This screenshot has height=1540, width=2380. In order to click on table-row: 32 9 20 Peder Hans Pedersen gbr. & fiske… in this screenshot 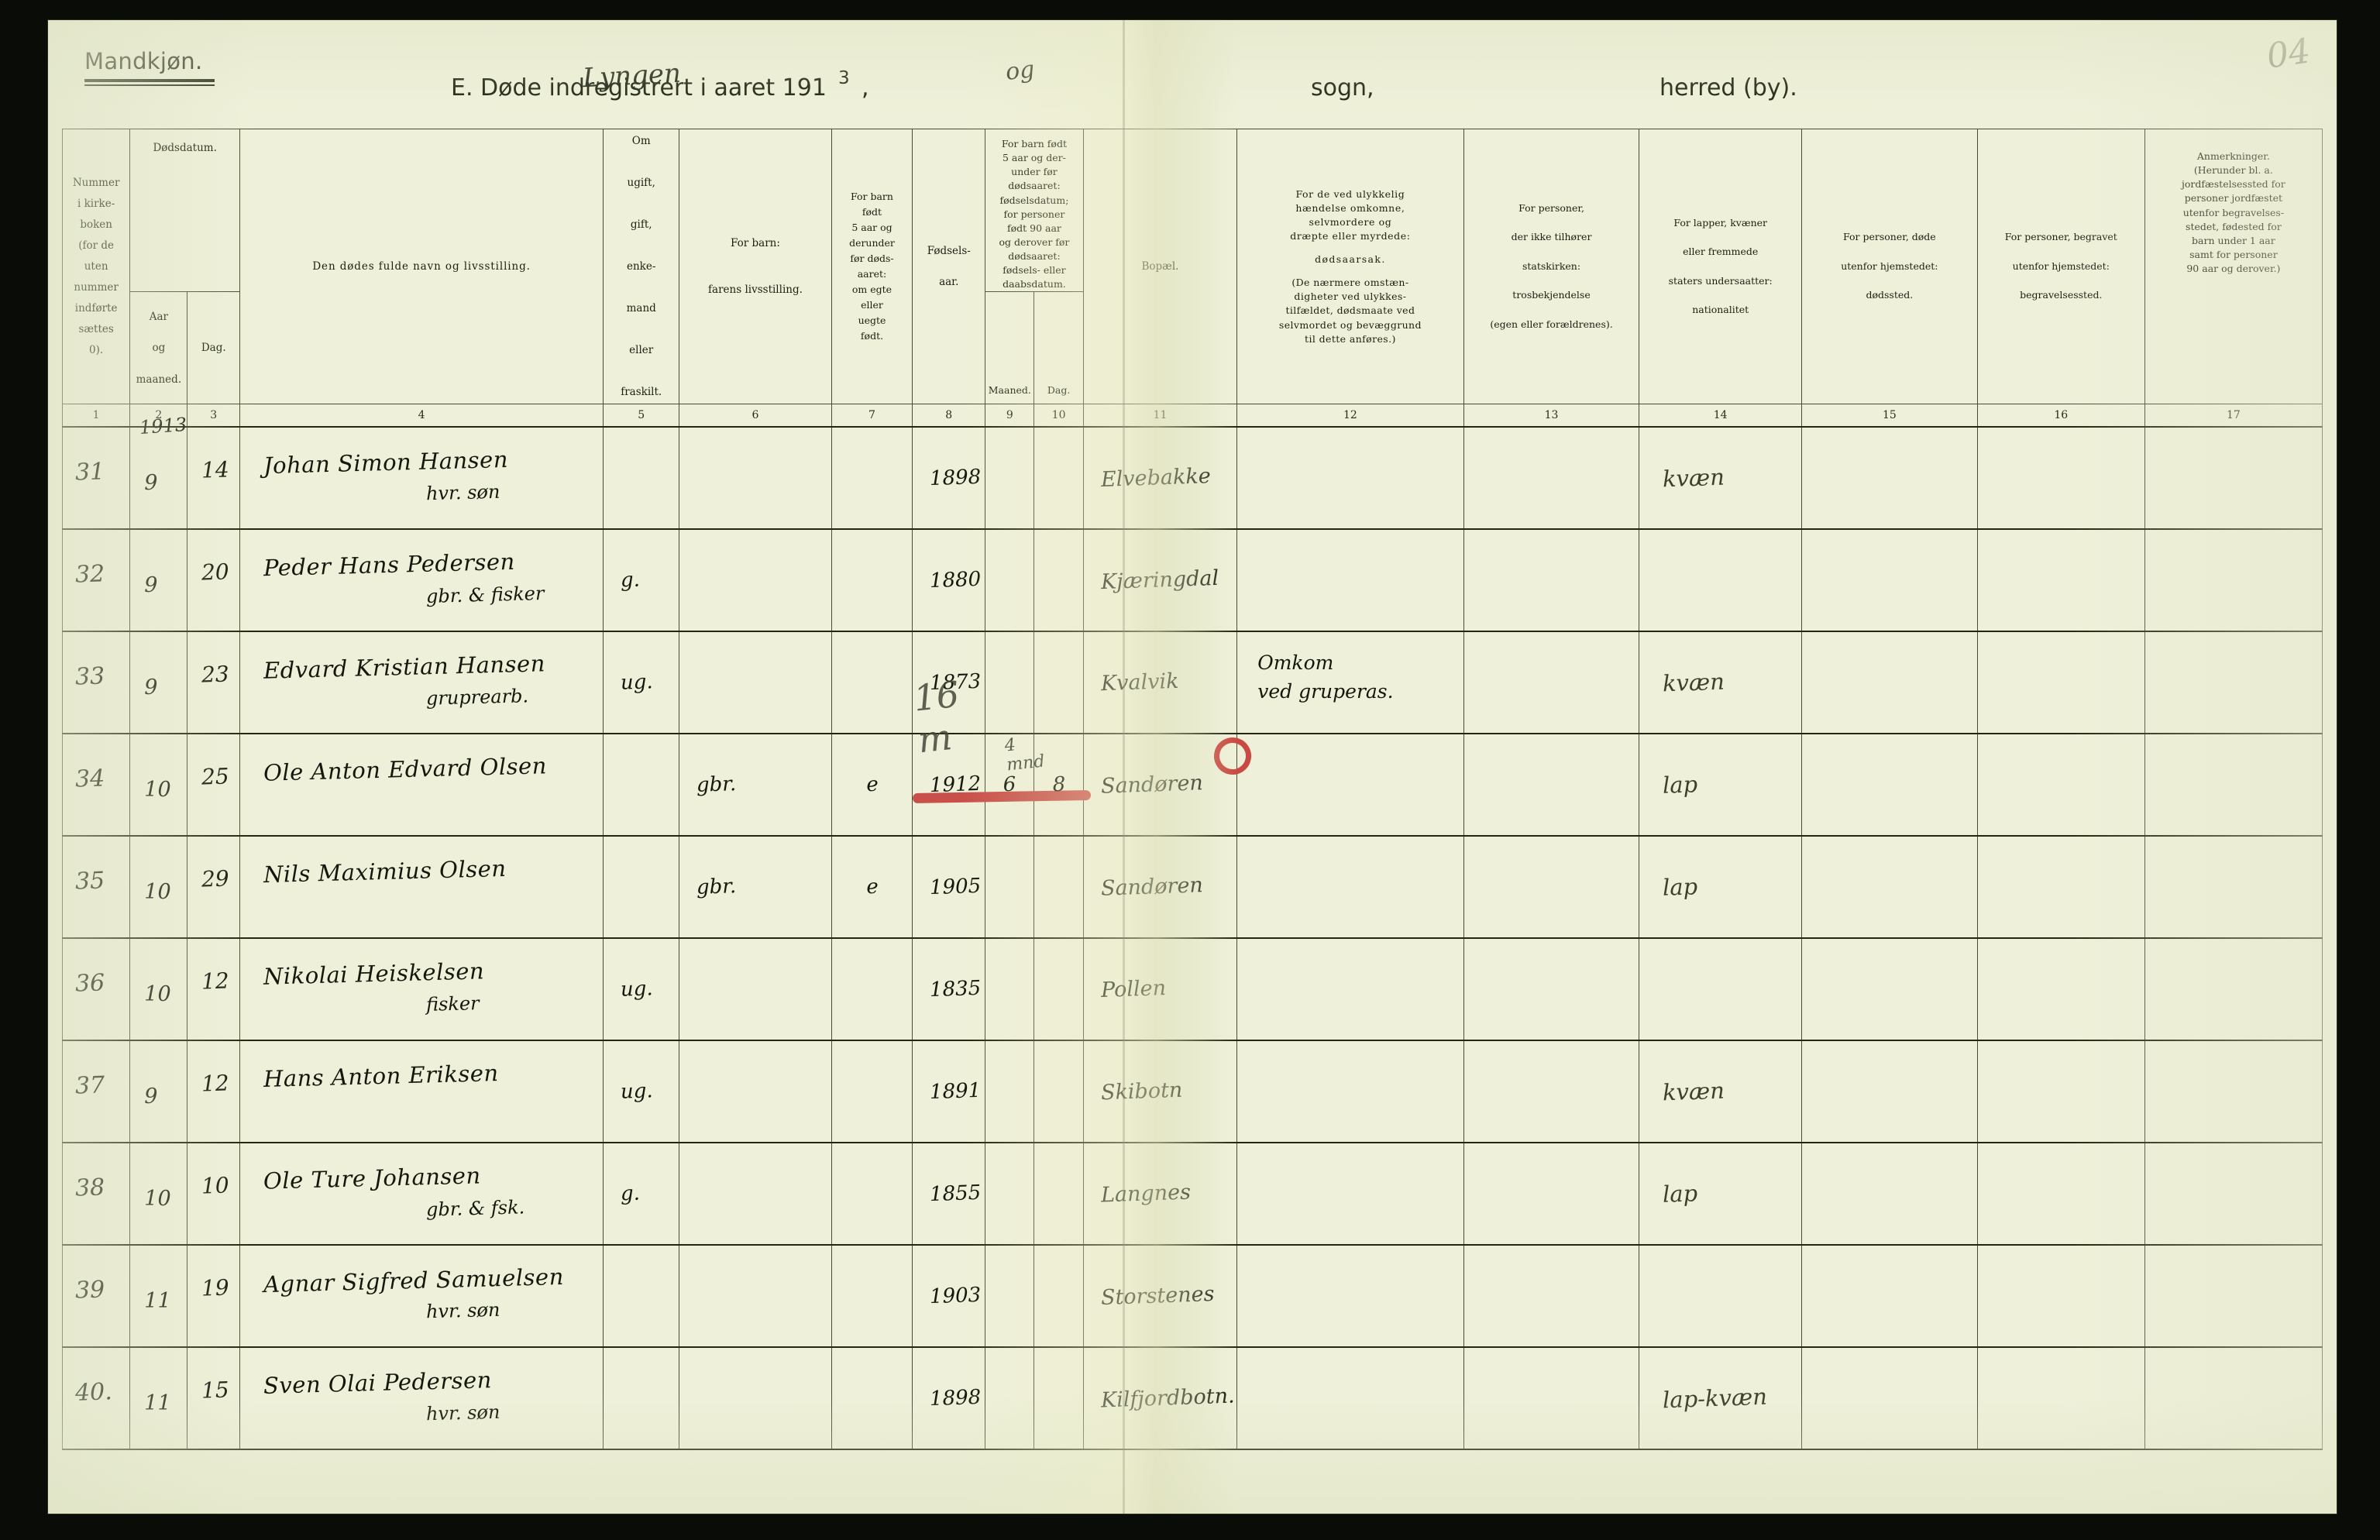, I will do `click(1192, 580)`.